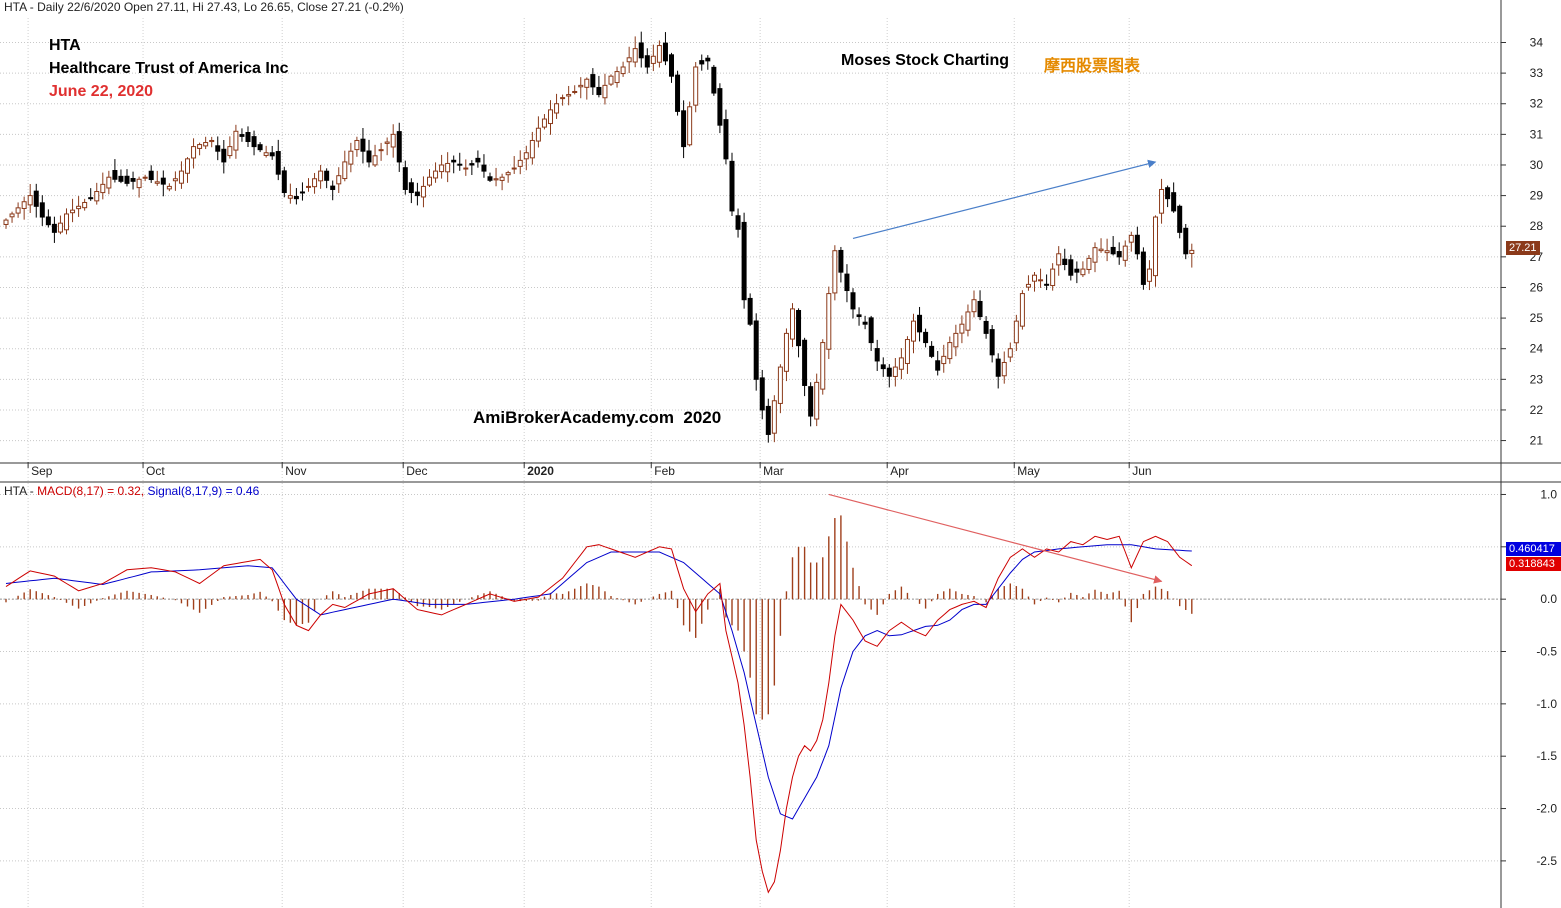 Image resolution: width=1561 pixels, height=908 pixels. I want to click on macd-legend-prefix: HTA -, so click(21, 491).